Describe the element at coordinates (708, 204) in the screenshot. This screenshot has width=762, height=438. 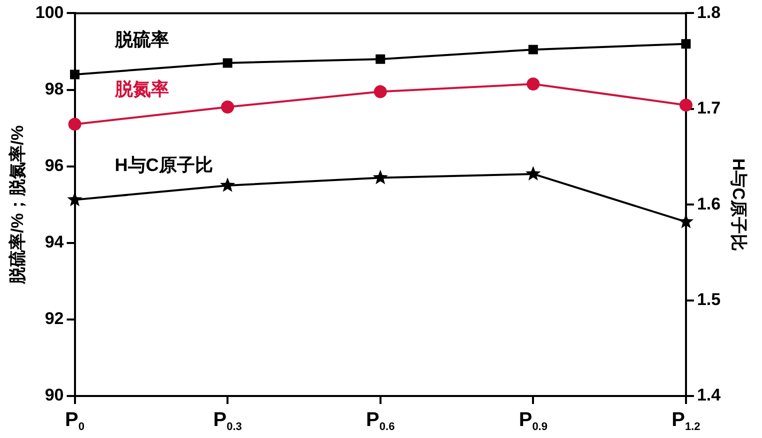
I see `y2-tick-label: 1.6` at that location.